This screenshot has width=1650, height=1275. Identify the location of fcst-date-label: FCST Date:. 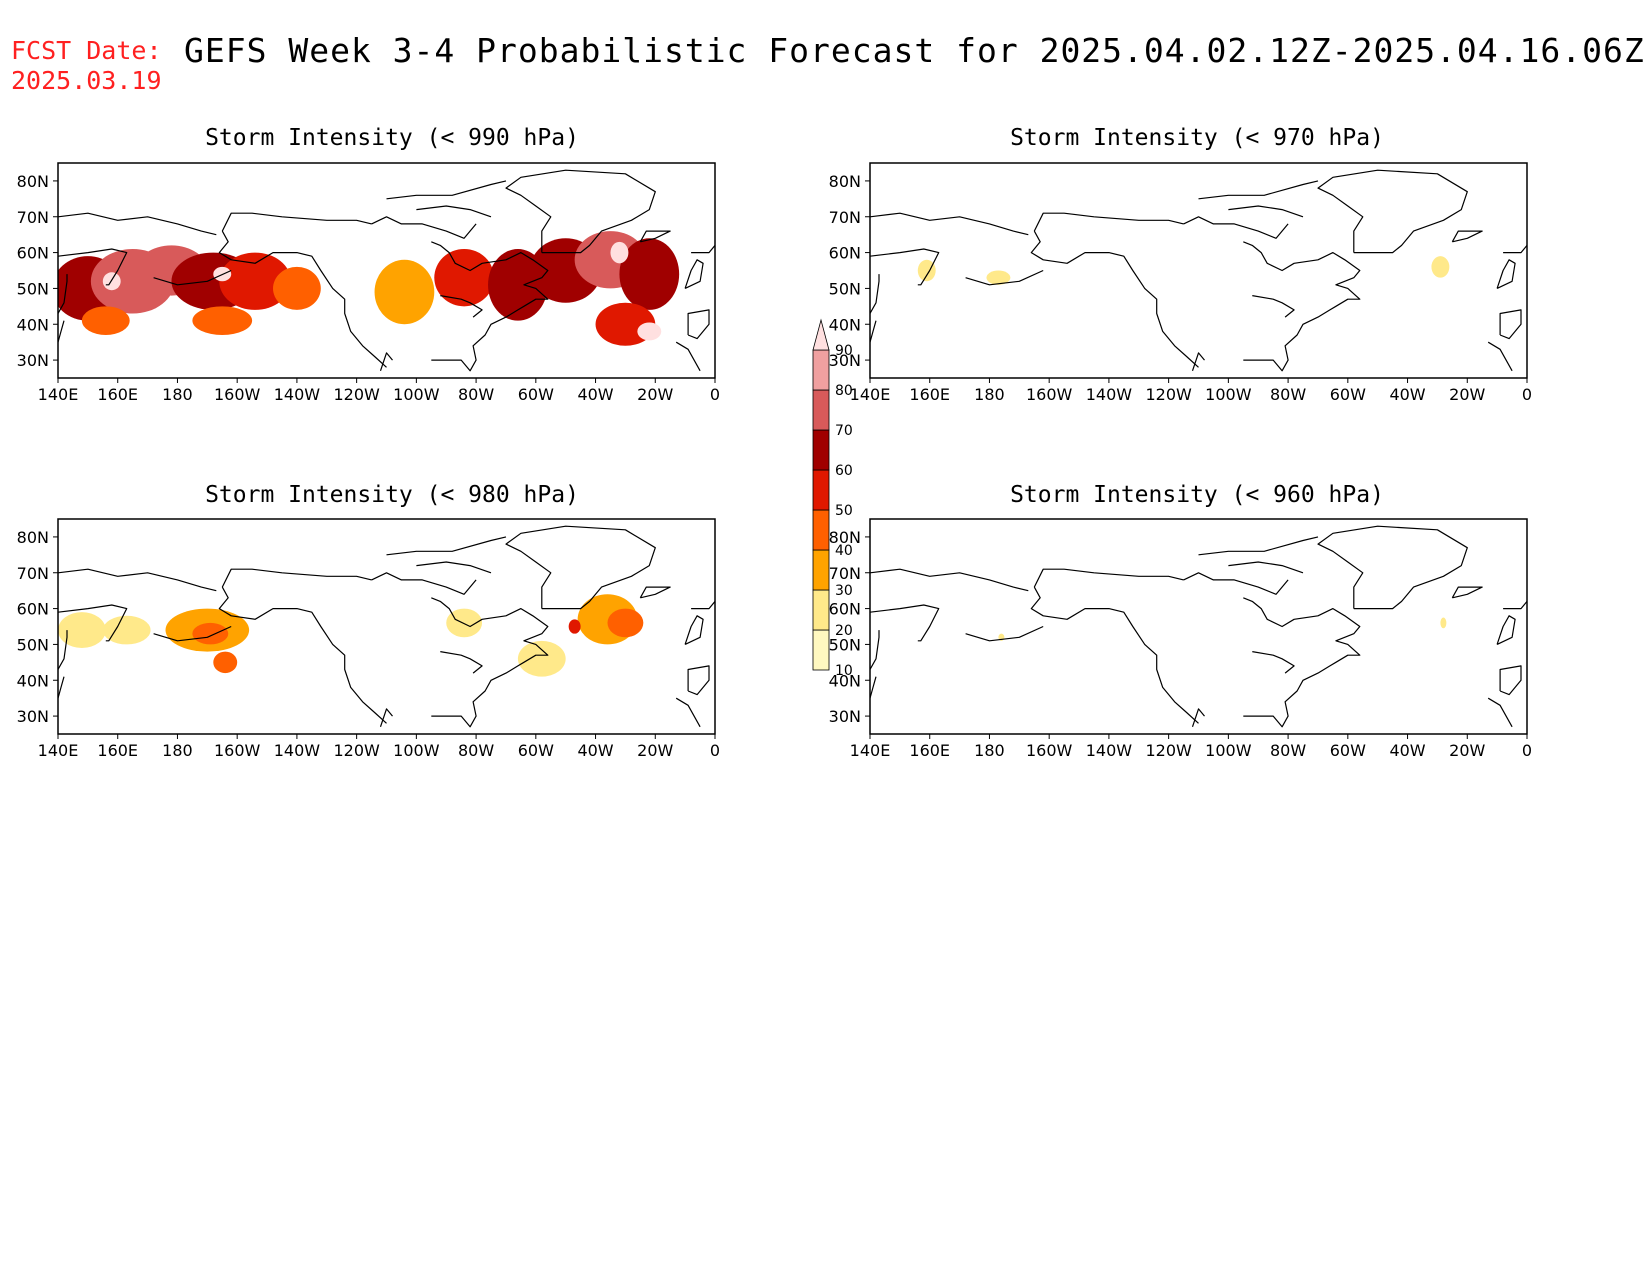
(86, 50).